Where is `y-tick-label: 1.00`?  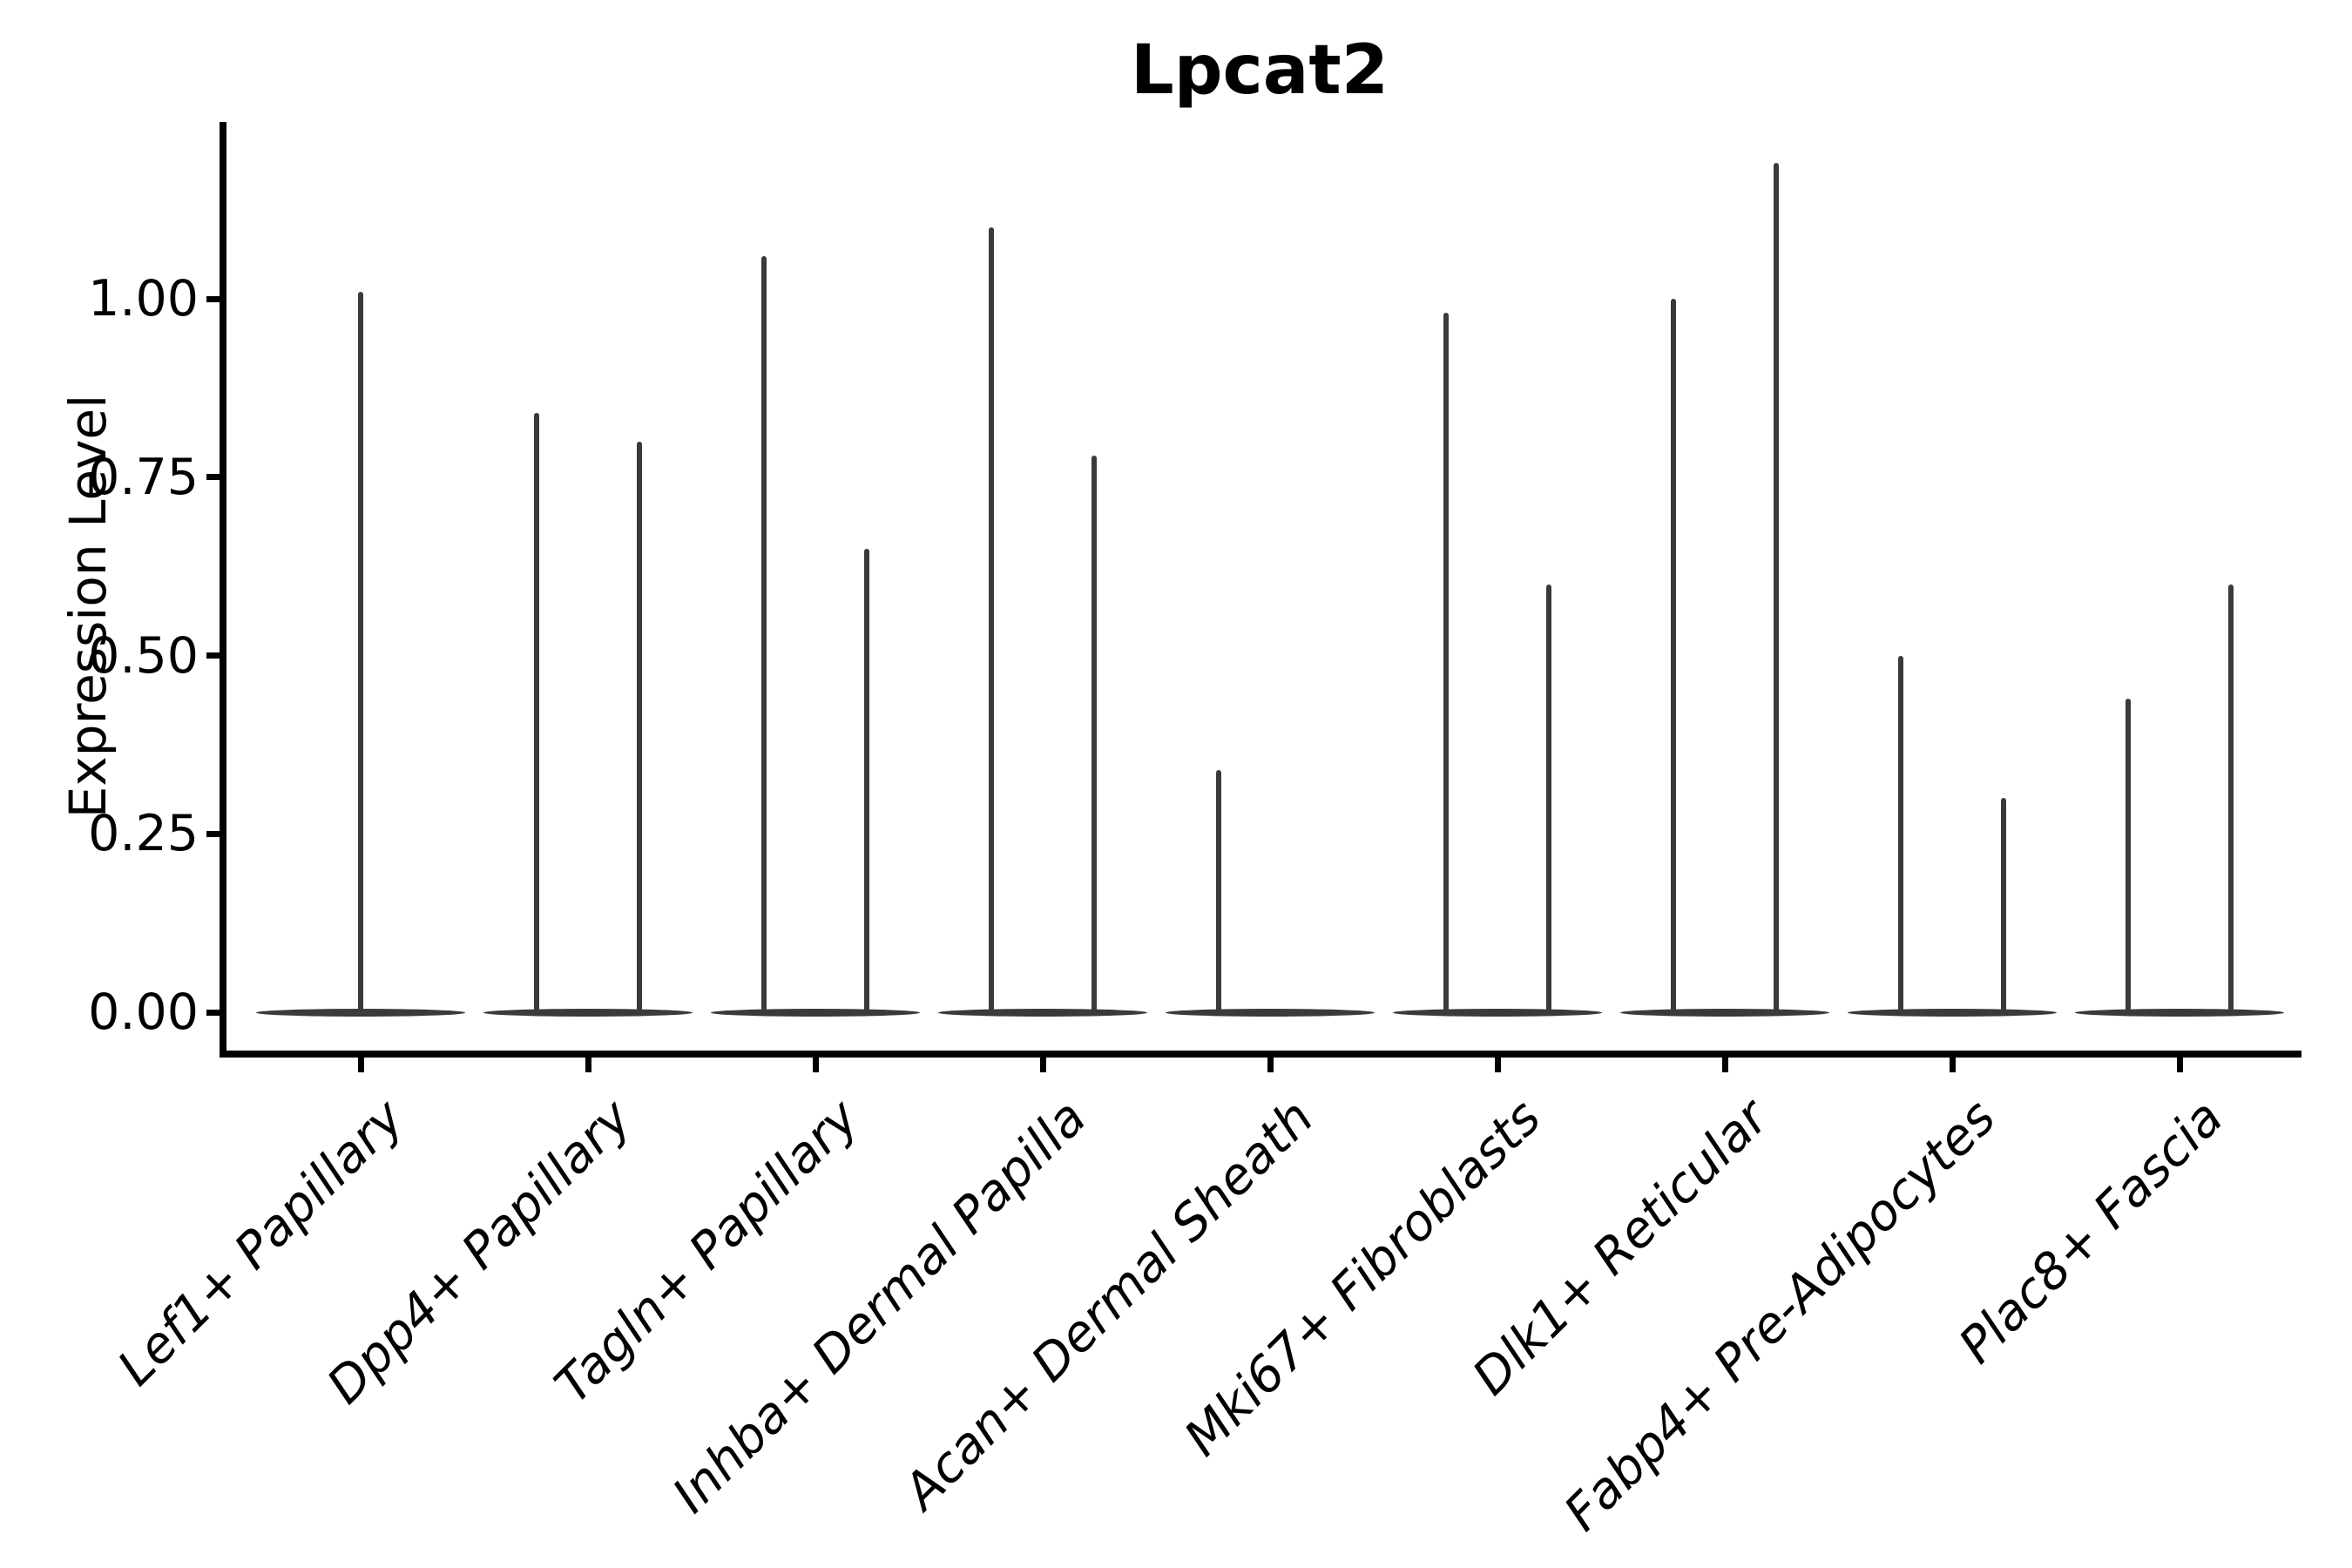 y-tick-label: 1.00 is located at coordinates (143, 299).